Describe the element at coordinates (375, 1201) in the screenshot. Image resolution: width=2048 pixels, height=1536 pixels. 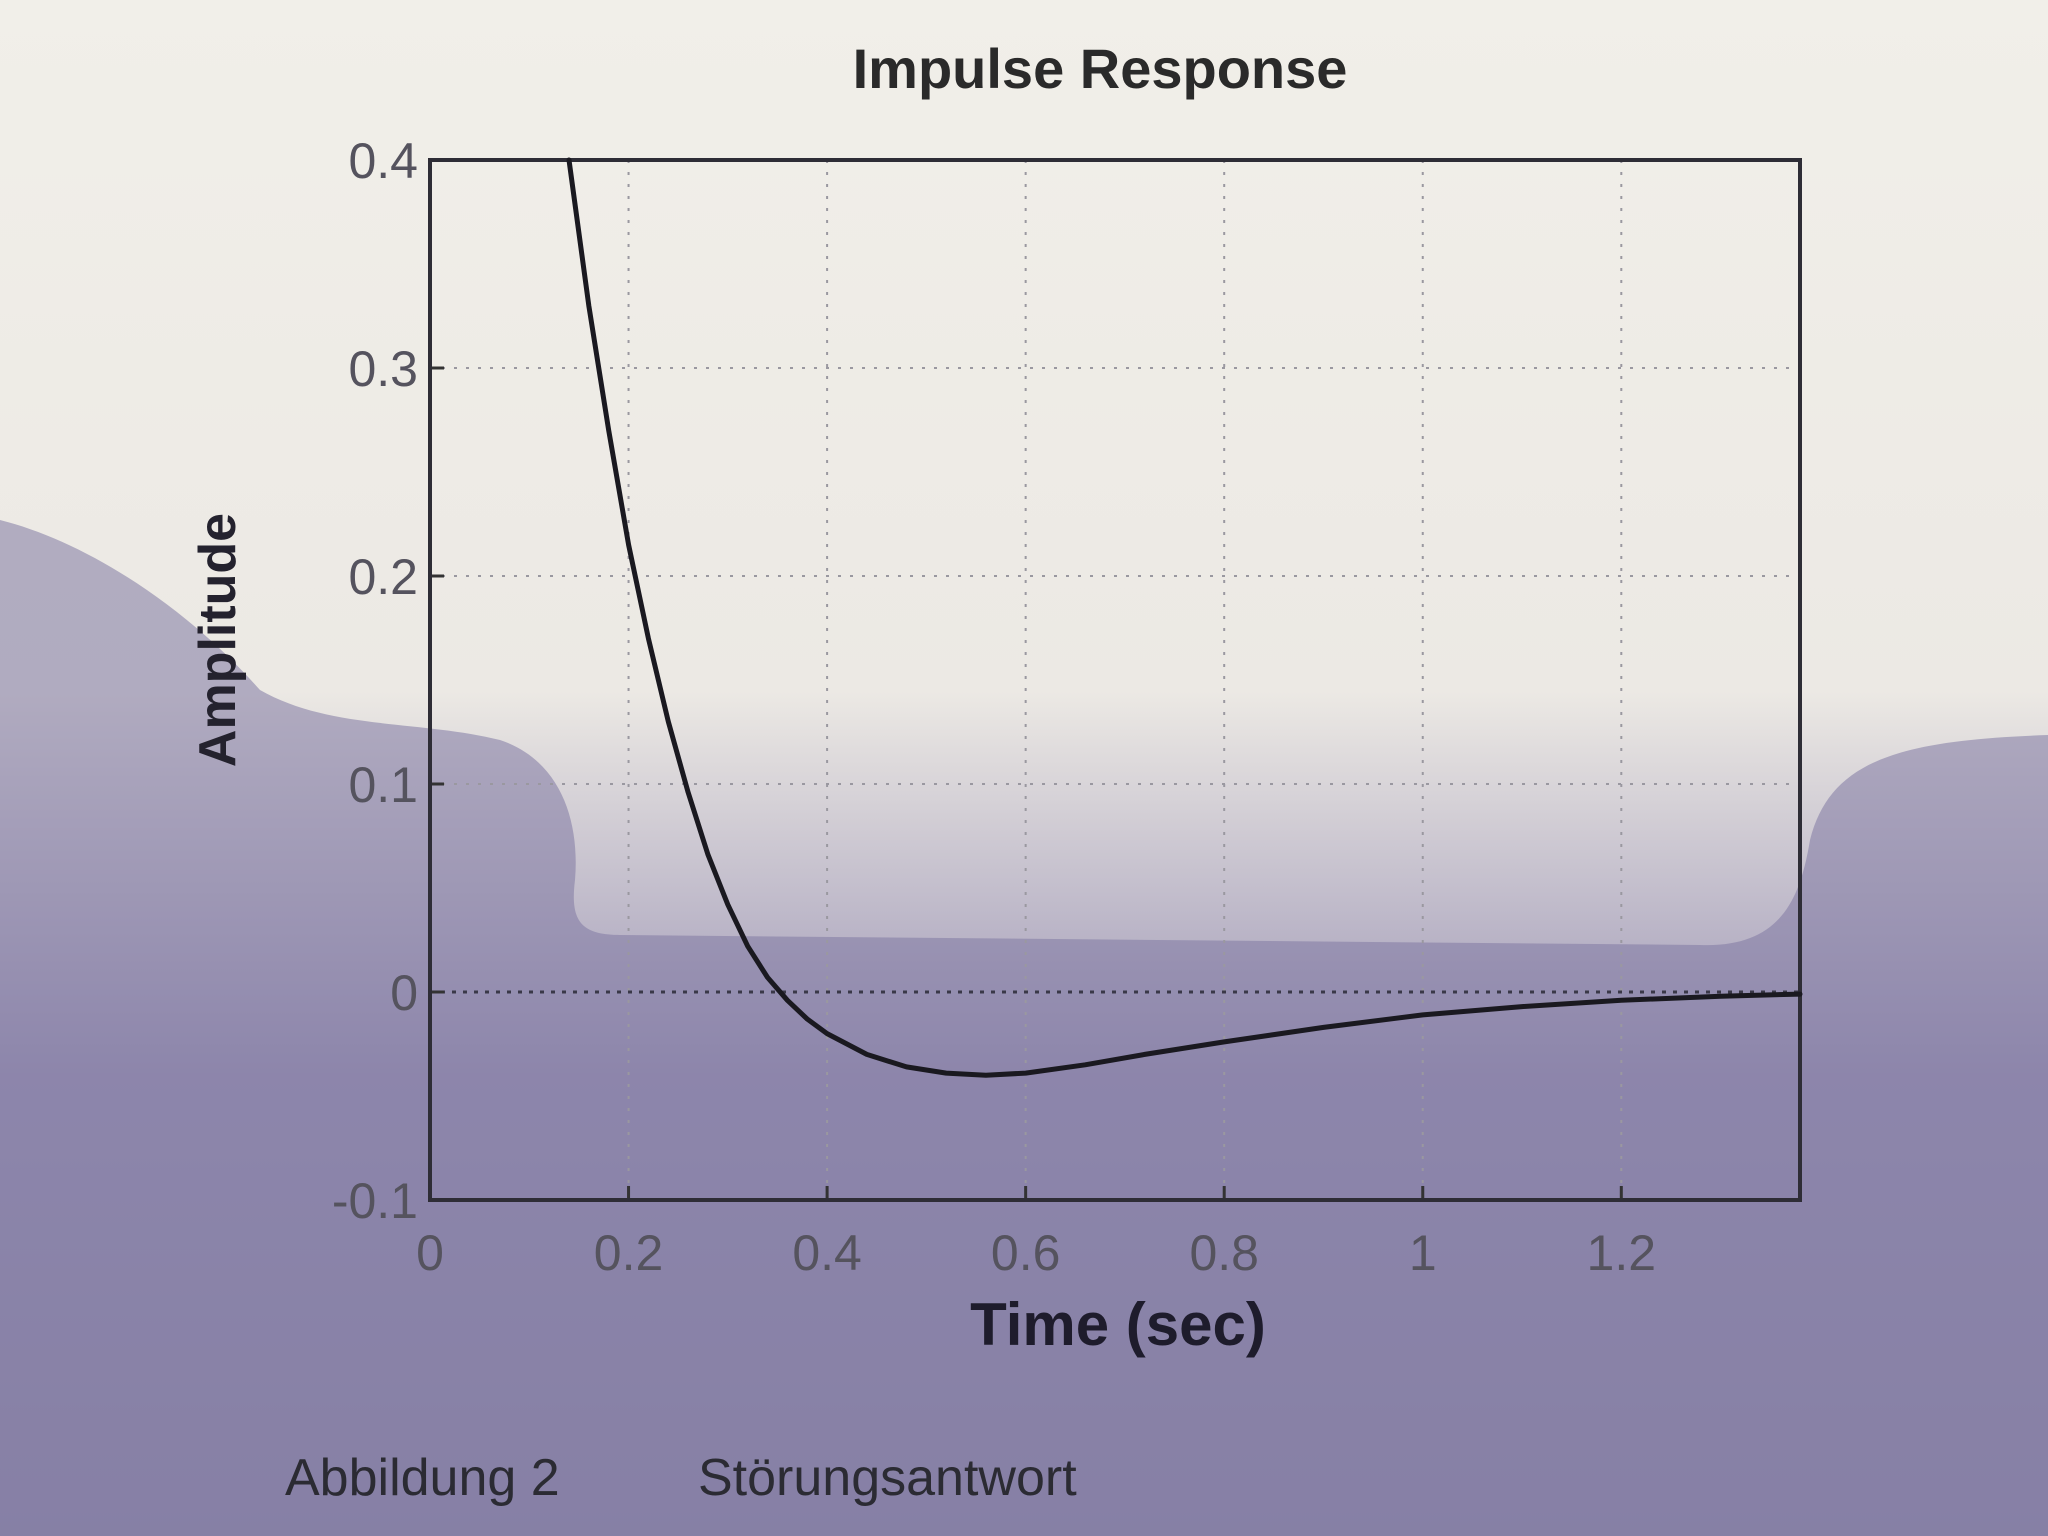
I see `y-tick-label: -0.1` at that location.